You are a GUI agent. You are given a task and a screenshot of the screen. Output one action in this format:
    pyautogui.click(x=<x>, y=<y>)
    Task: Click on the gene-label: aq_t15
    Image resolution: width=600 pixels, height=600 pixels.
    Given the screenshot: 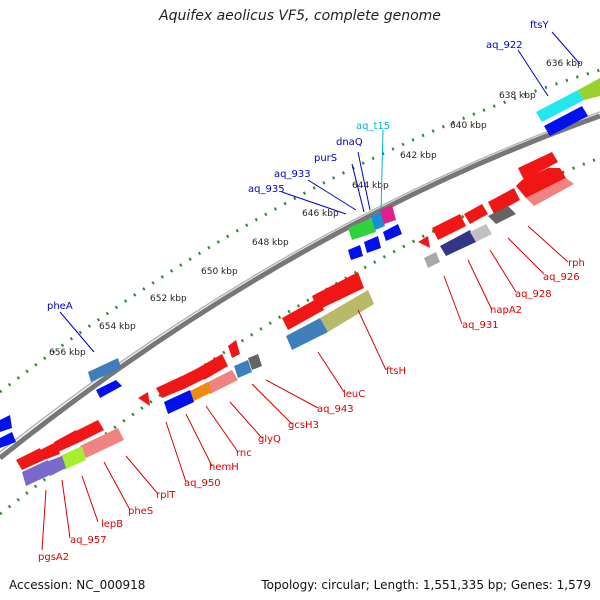 What is the action you would take?
    pyautogui.click(x=373, y=126)
    